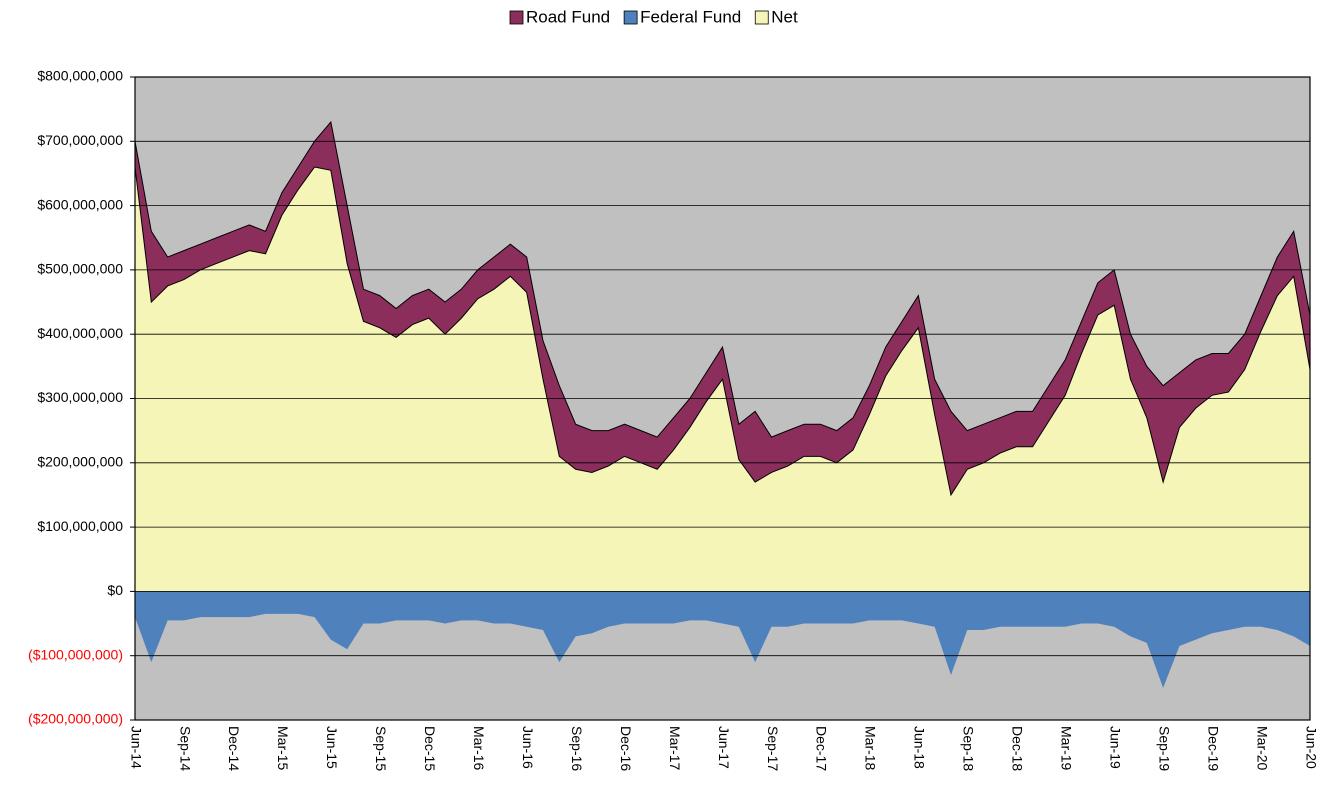 This screenshot has width=1330, height=787. Describe the element at coordinates (1115, 747) in the screenshot. I see `x-tick-label: Jun-19` at that location.